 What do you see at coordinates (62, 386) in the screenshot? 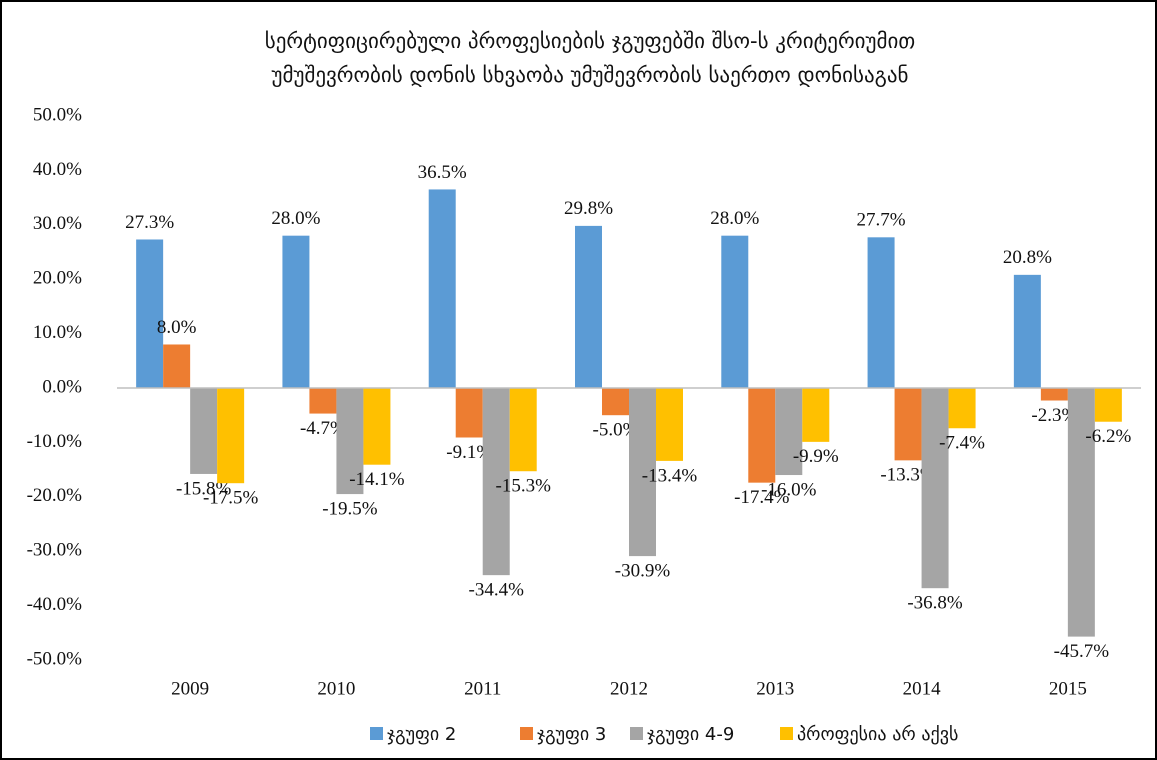
I see `y-tick-label: 0.0%` at bounding box center [62, 386].